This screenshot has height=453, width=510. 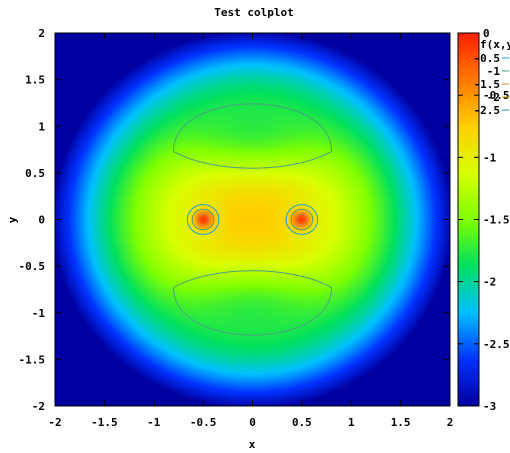 What do you see at coordinates (486, 33) in the screenshot?
I see `colorbar-tick-label: 0` at bounding box center [486, 33].